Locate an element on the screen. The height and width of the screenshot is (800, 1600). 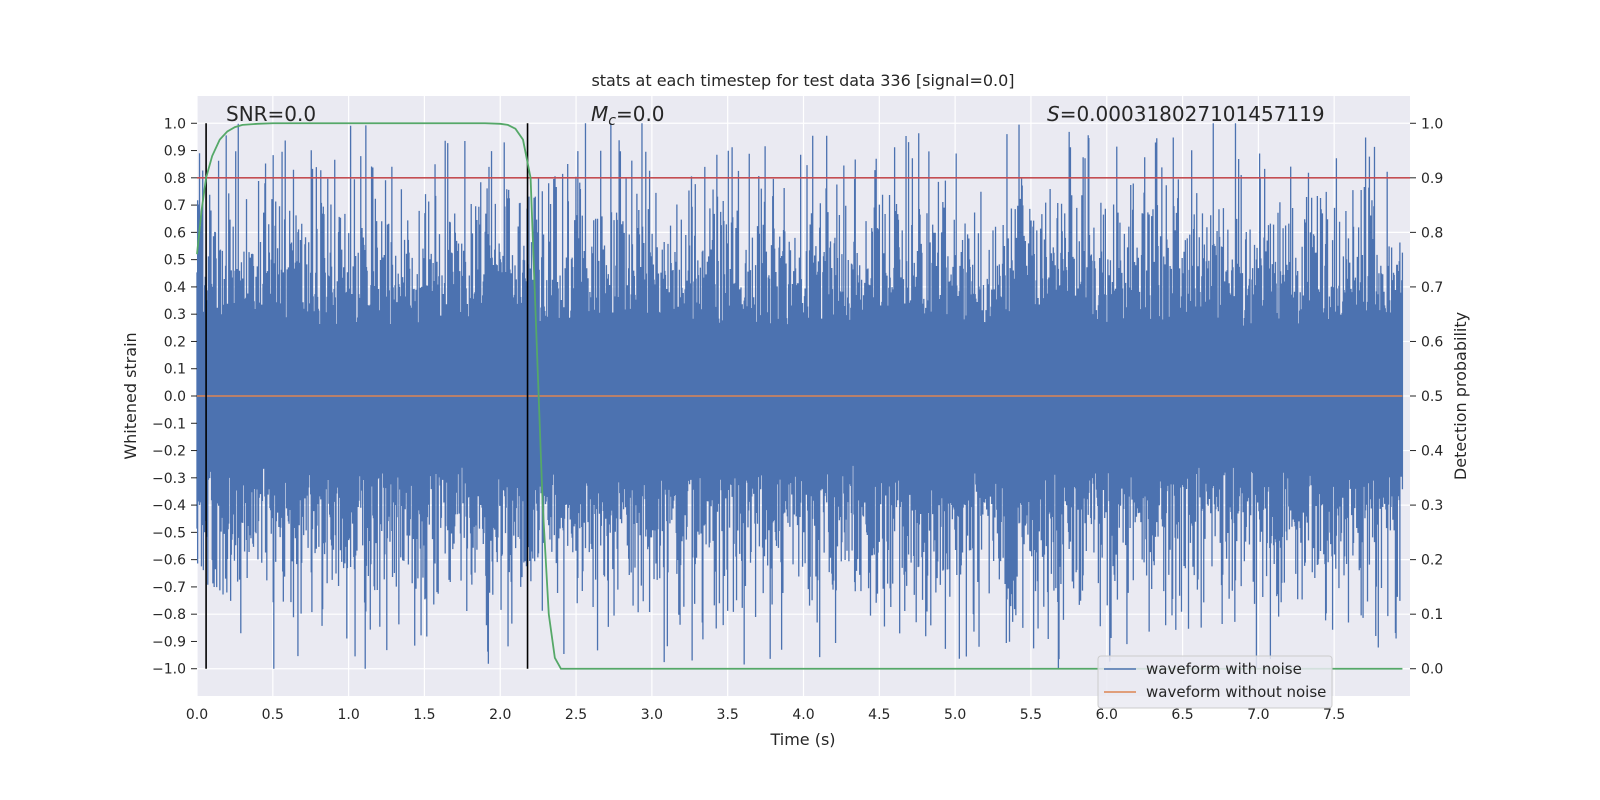
x-tick-label: 6.5 is located at coordinates (1182, 715).